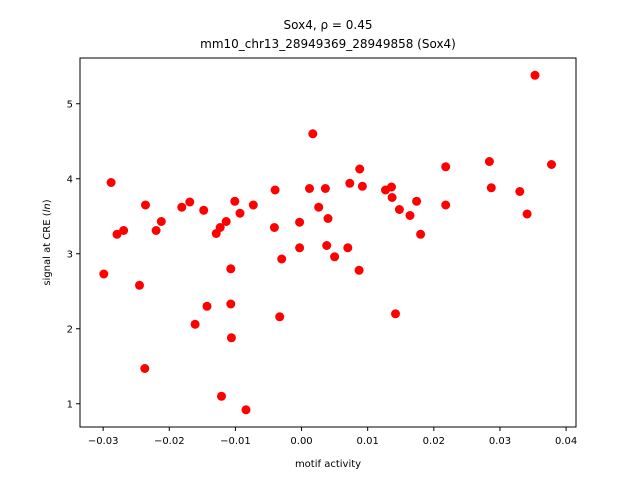 This screenshot has height=480, width=640. What do you see at coordinates (328, 464) in the screenshot?
I see `x-axis-label: motif activity` at bounding box center [328, 464].